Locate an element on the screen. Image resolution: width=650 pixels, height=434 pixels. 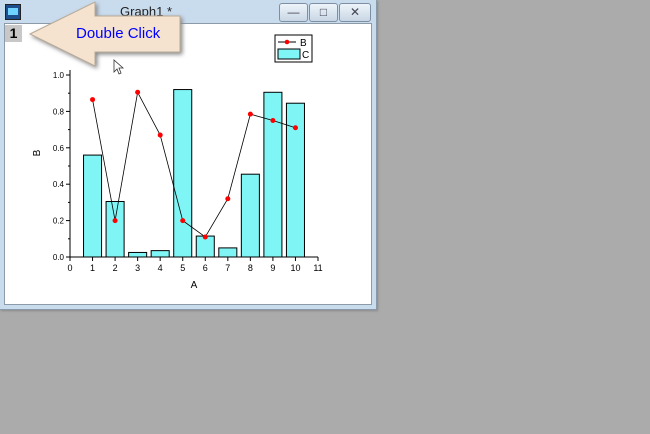
layer-icon: 1 is located at coordinates (13, 33).